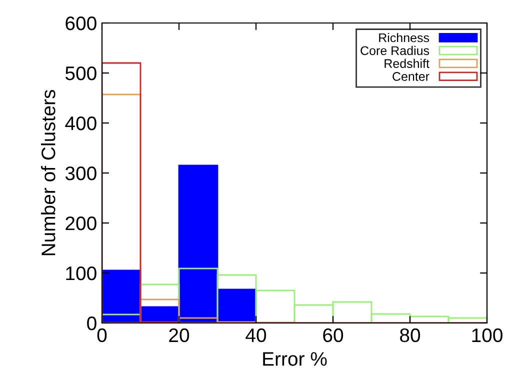 The height and width of the screenshot is (391, 525). Describe the element at coordinates (487, 335) in the screenshot. I see `x-tick-label: 100` at that location.